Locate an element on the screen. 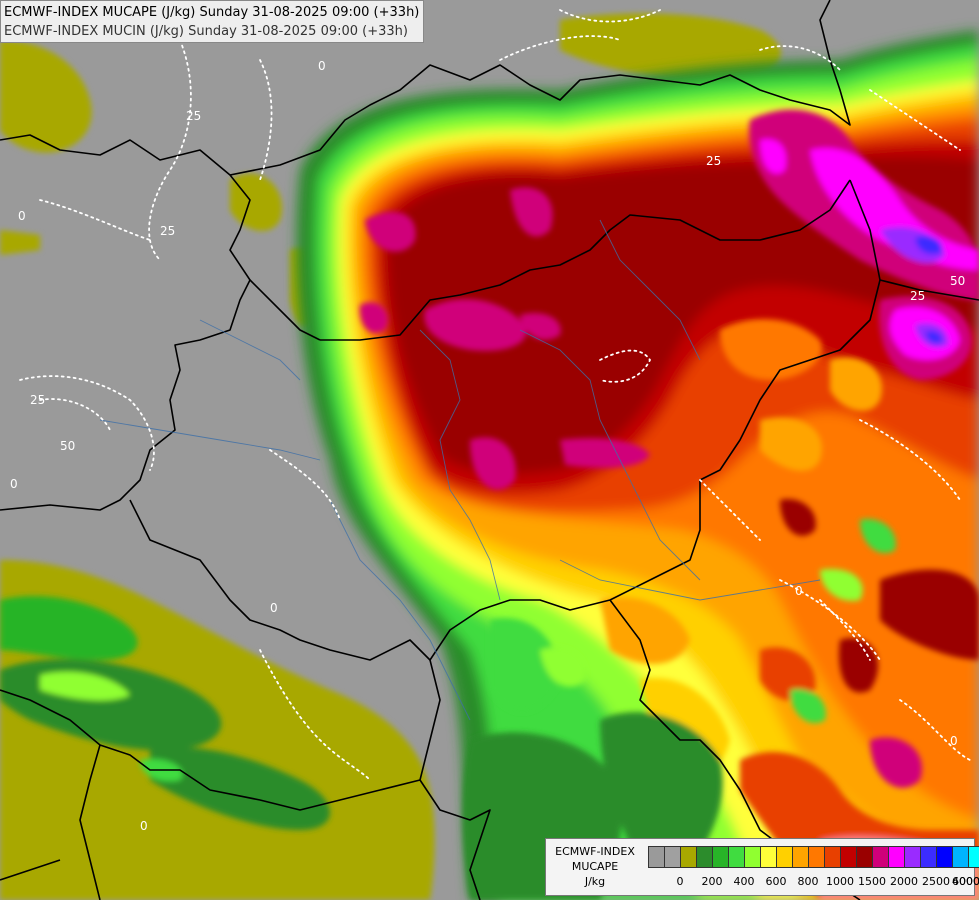 This screenshot has height=900, width=979. legend-tick: 200 is located at coordinates (712, 881).